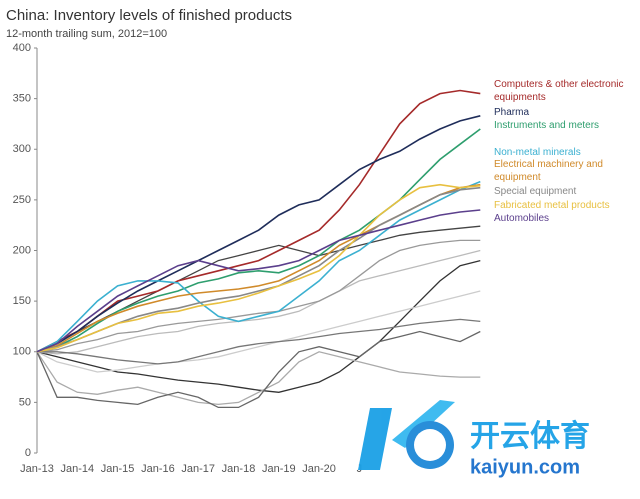 Image resolution: width=640 pixels, height=499 pixels. What do you see at coordinates (239, 469) in the screenshot?
I see `x-tick-label: Jan-18` at bounding box center [239, 469].